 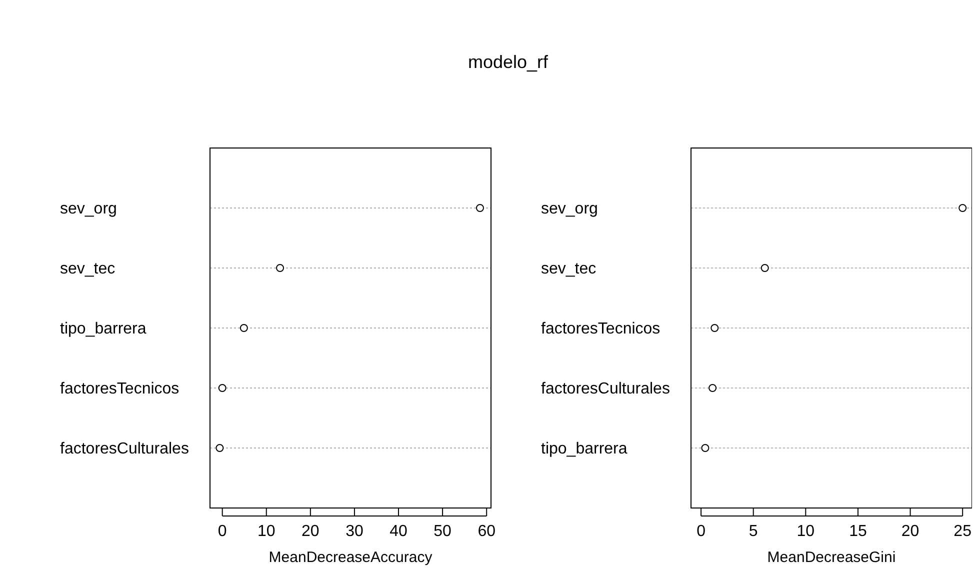 What do you see at coordinates (487, 531) in the screenshot?
I see `x-tick-label: 60` at bounding box center [487, 531].